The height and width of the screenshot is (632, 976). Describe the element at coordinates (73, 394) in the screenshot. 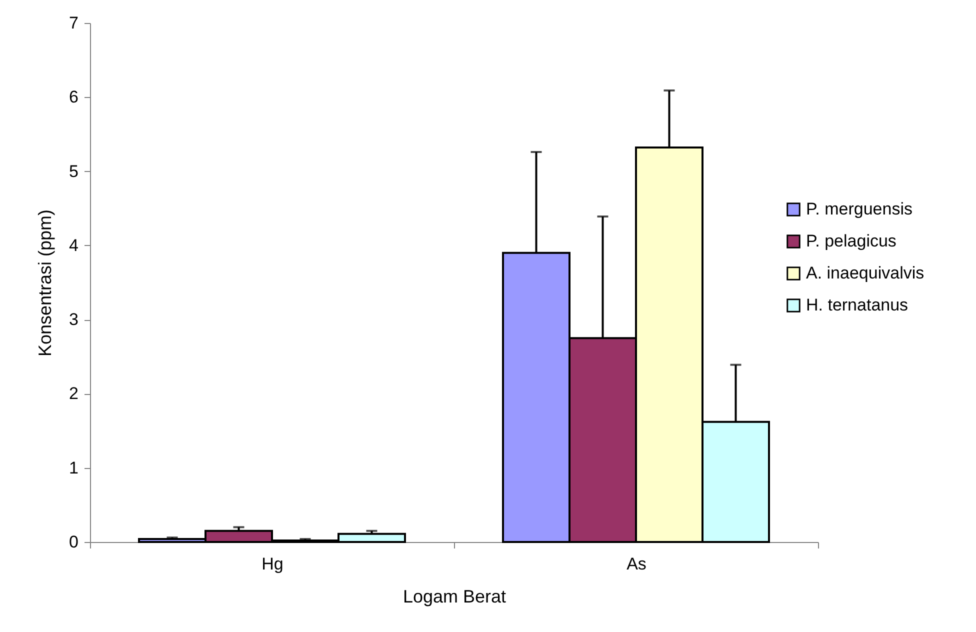

I see `y-tick-label: 2` at that location.